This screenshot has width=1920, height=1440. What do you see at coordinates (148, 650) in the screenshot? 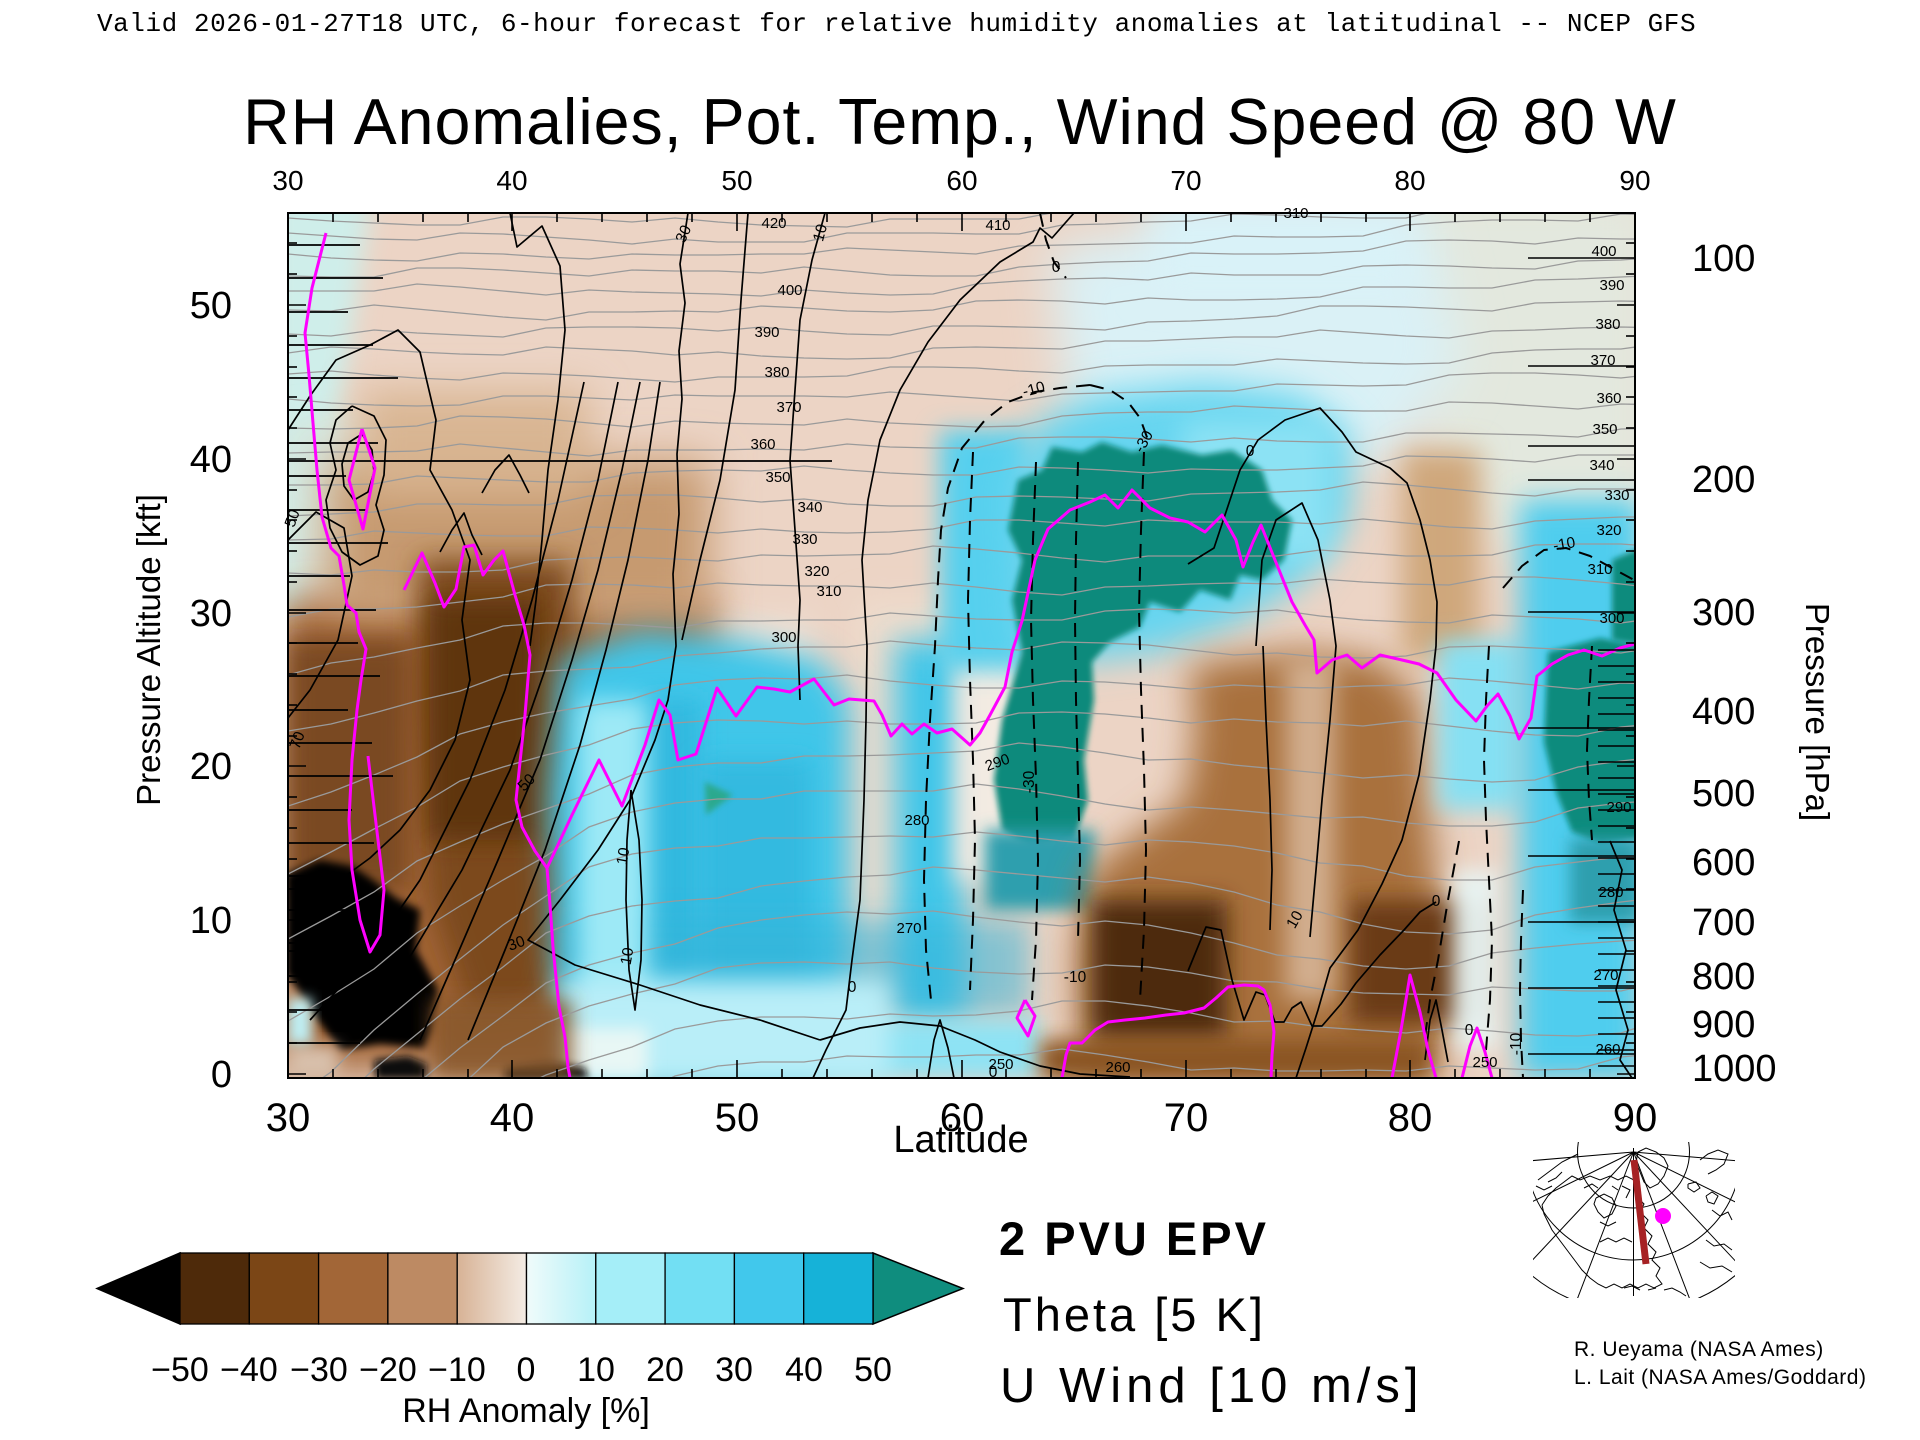
I see `svg-text: Pressure Altitude [kft]` at bounding box center [148, 650].